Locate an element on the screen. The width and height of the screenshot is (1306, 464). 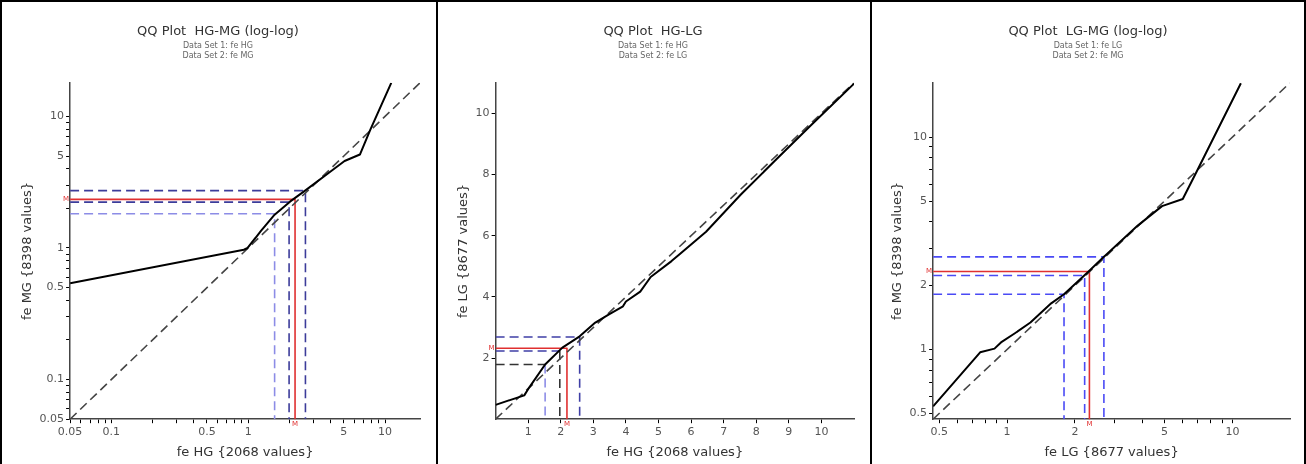
chart-subtitle: Data Set 1: fe LG Data Set 2: fe MG is located at coordinates (1088, 51).